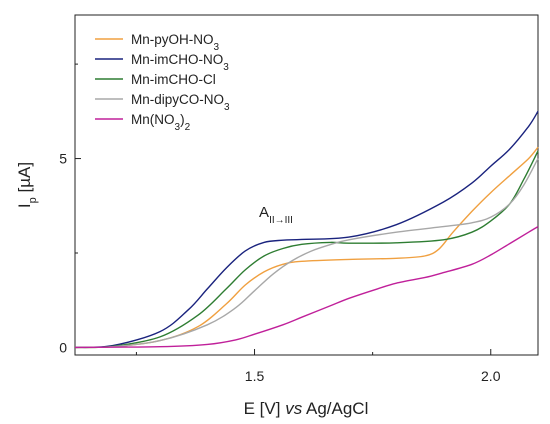 The image size is (550, 424). Describe the element at coordinates (175, 42) in the screenshot. I see `legend-entry: Mn-pyOH-NO3` at that location.